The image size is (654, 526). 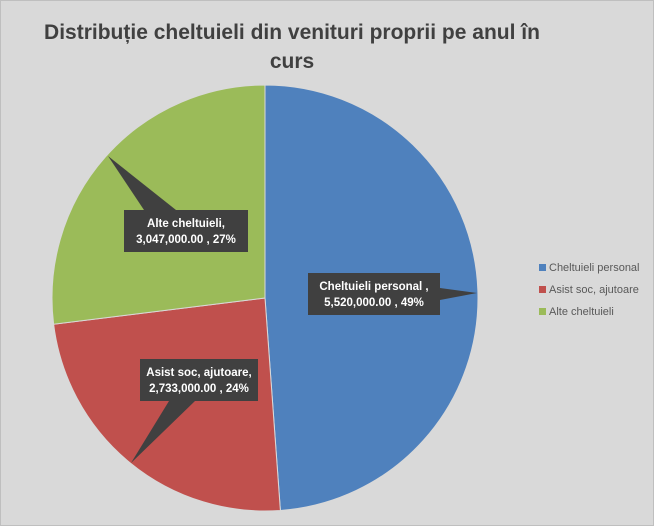 What do you see at coordinates (163, 432) in the screenshot?
I see `callout-pointer-asist-soc-ajutoare` at bounding box center [163, 432].